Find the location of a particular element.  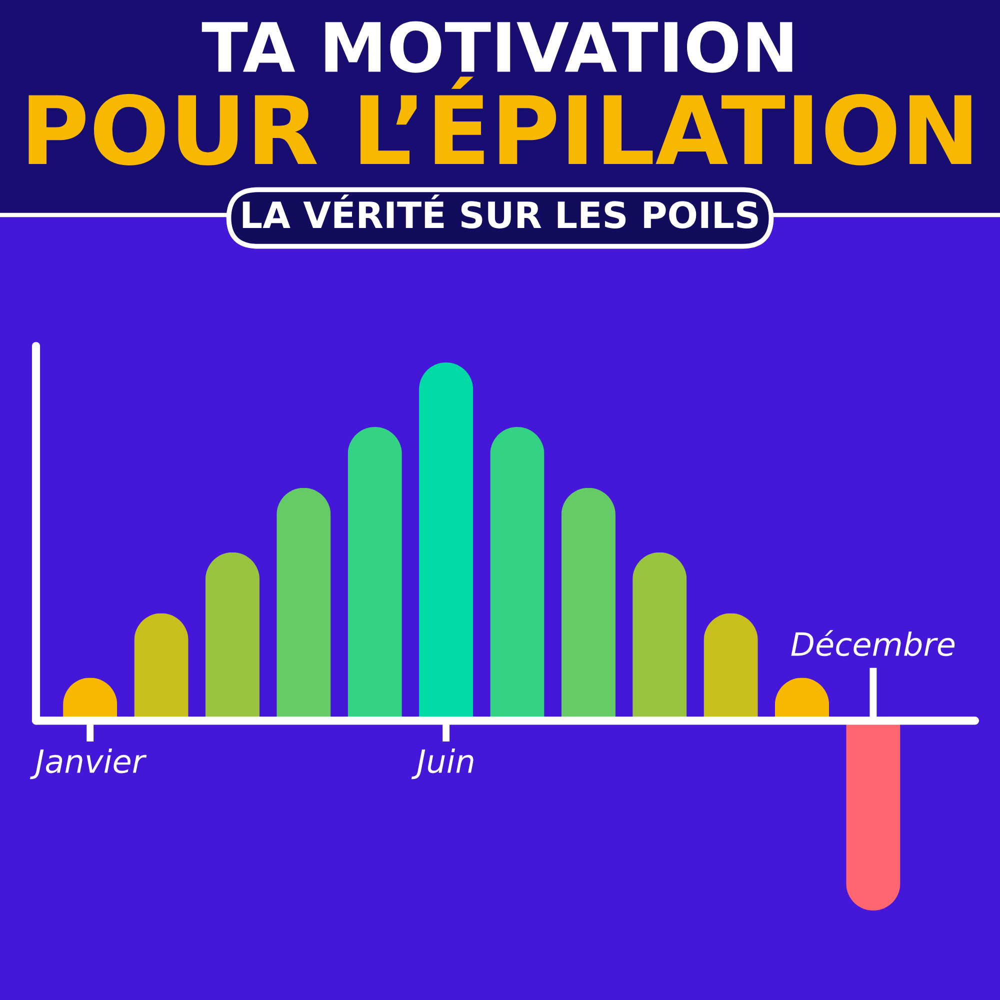

x-tick-label: Juin is located at coordinates (442, 764).